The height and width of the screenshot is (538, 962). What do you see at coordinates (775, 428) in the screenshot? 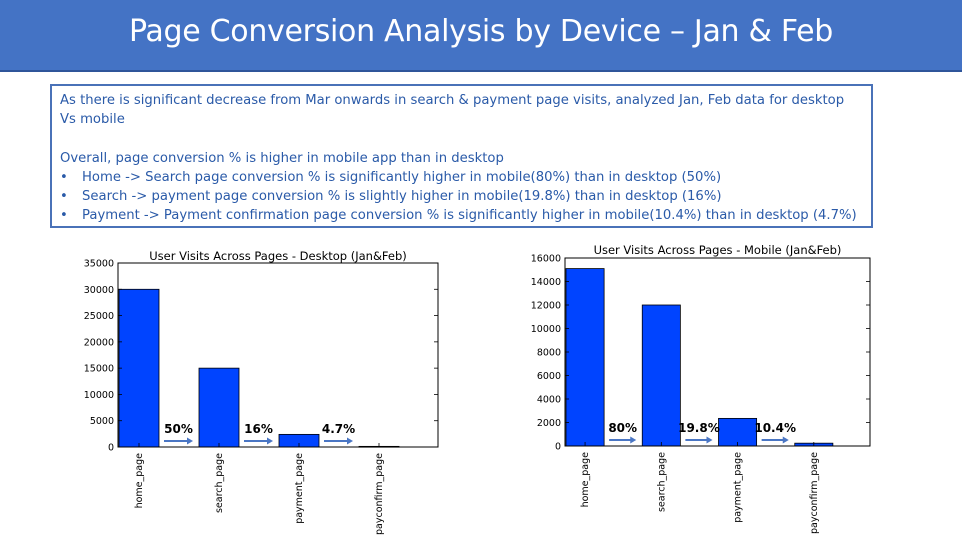
I see `conversion-label: 10.4%` at bounding box center [775, 428].